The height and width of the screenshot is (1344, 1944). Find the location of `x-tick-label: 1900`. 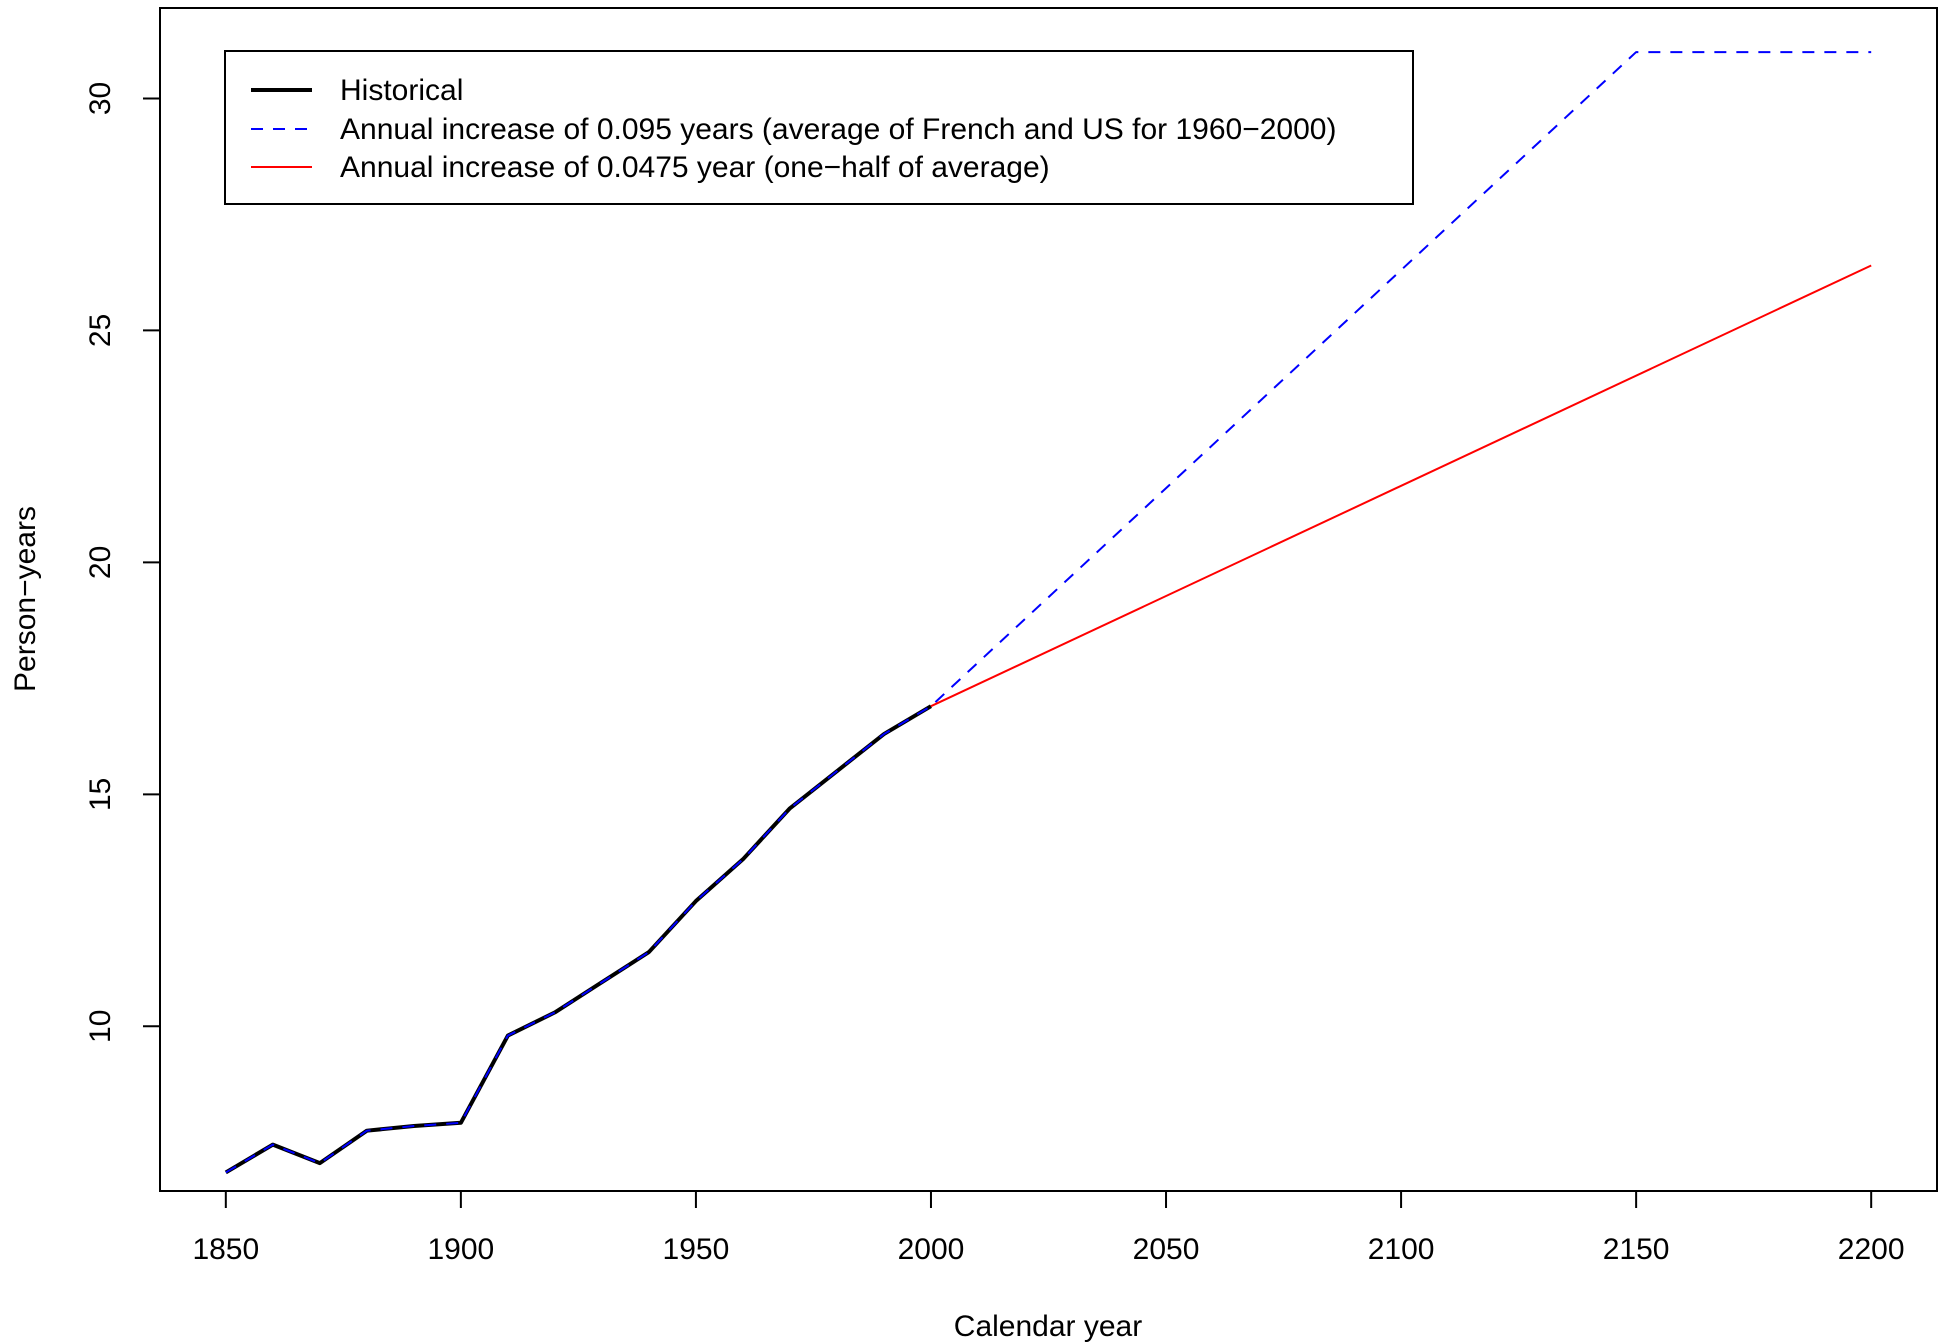

x-tick-label: 1900 is located at coordinates (460, 1249).